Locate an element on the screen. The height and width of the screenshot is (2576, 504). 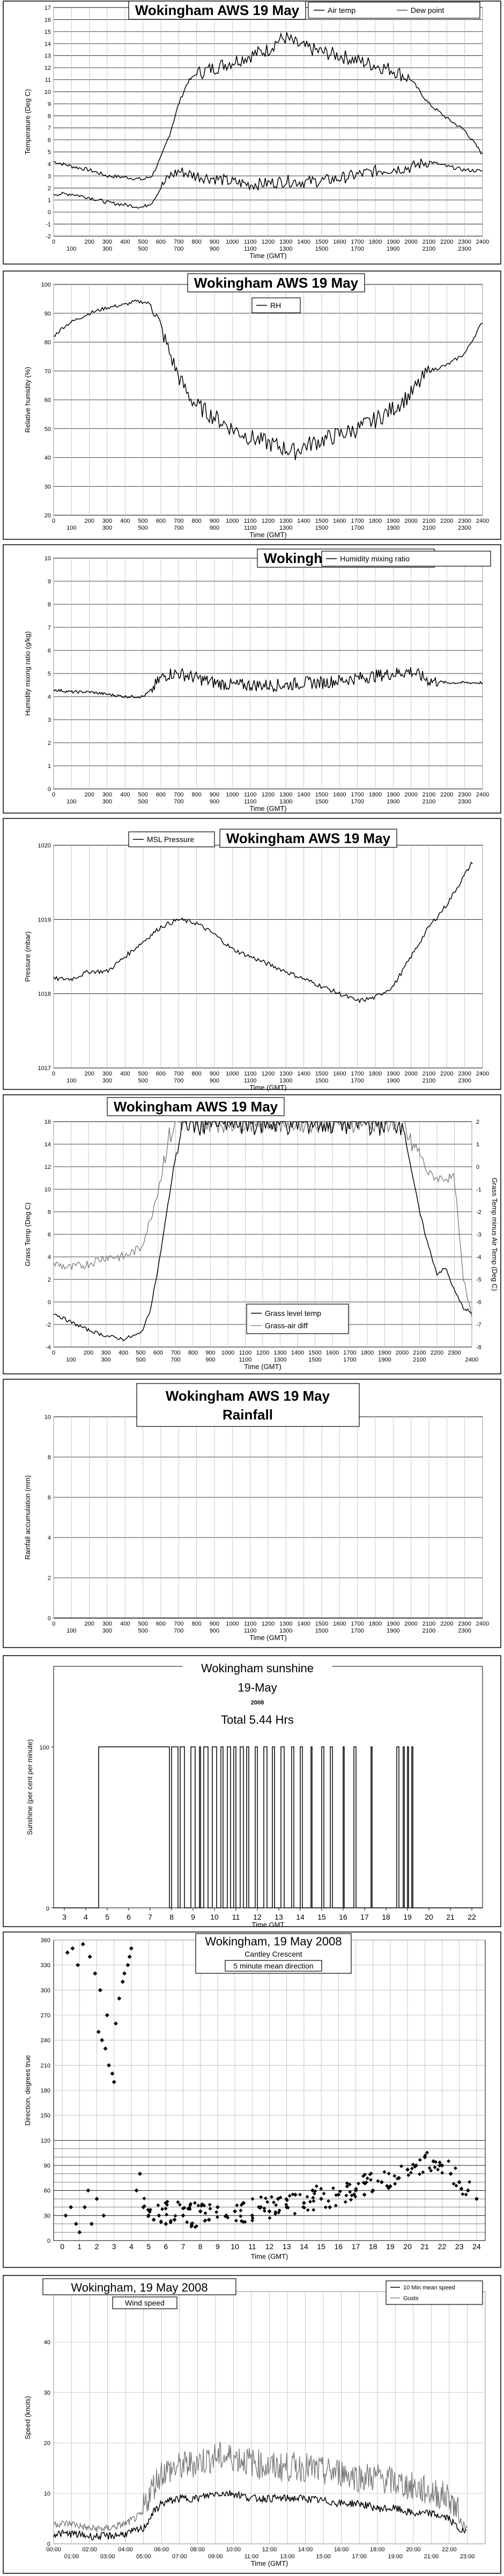
x-tick-label: 22 is located at coordinates (442, 2246).